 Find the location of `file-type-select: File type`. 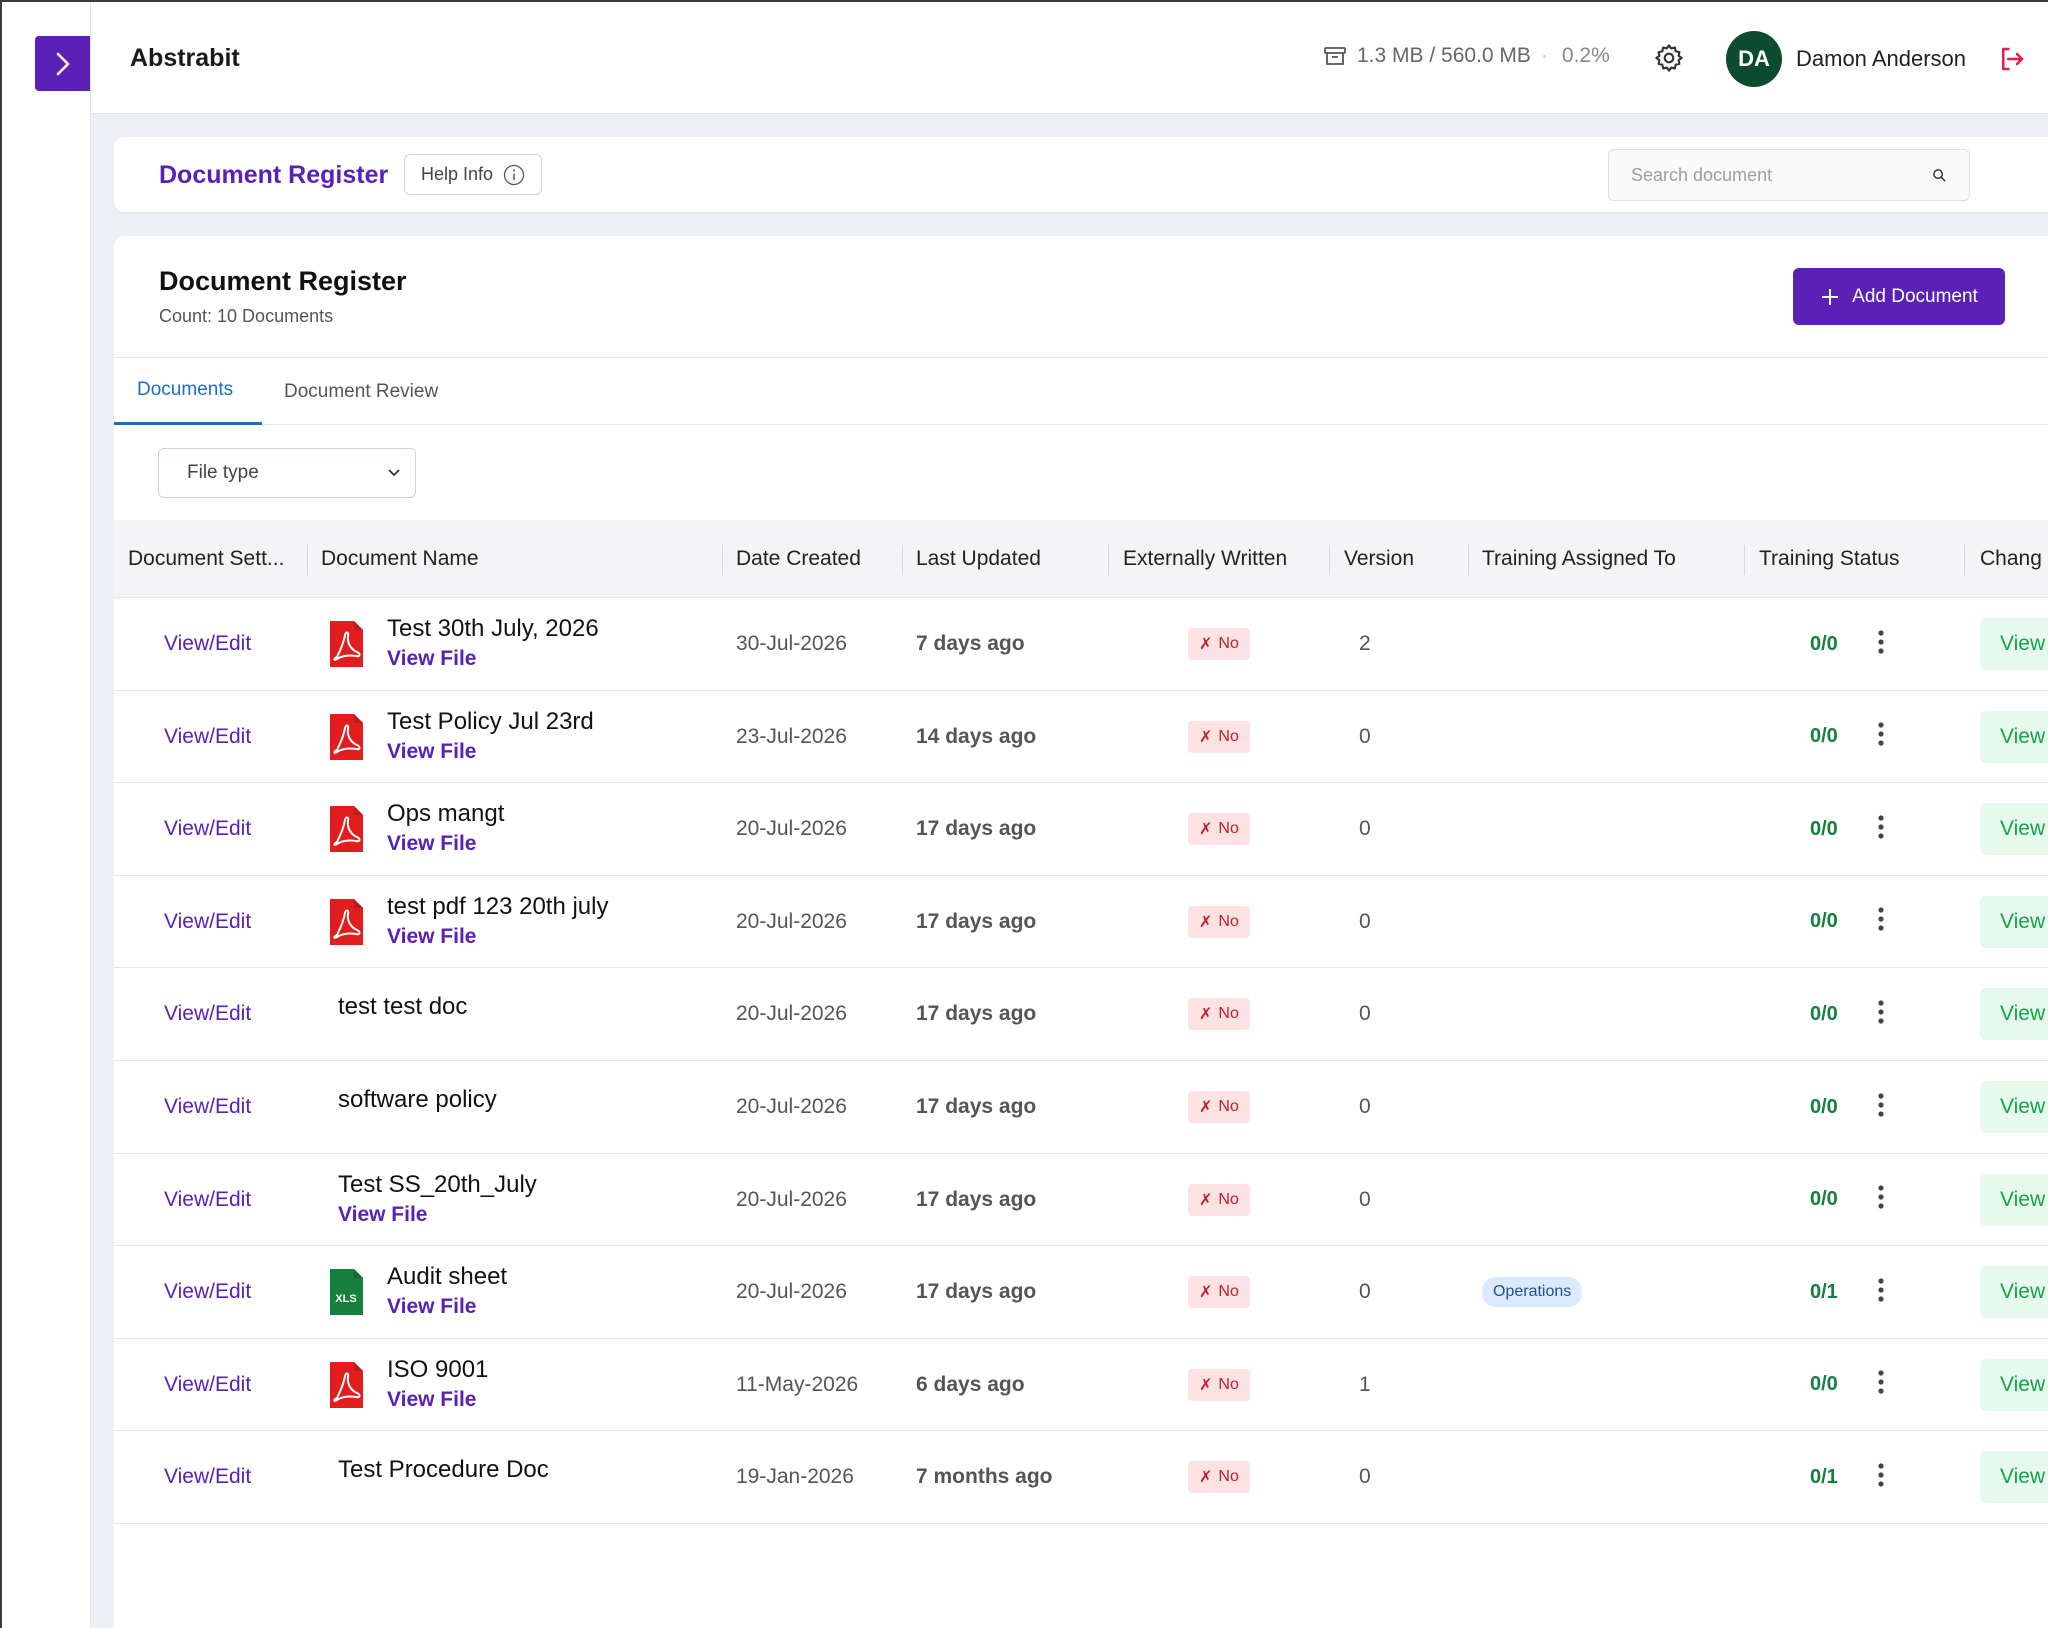

file-type-select: File type is located at coordinates (287, 473).